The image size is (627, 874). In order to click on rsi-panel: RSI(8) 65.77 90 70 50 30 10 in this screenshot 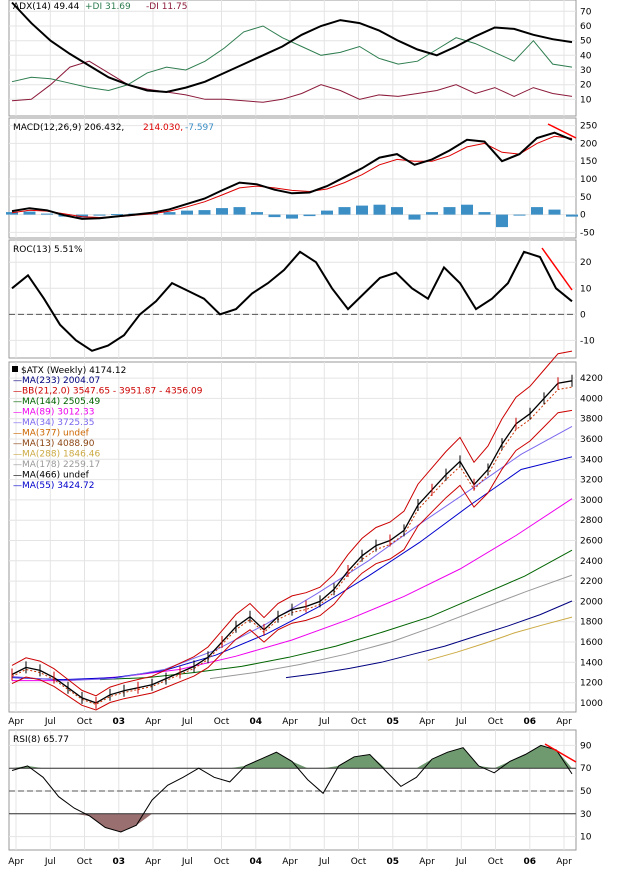, I will do `click(300, 790)`.